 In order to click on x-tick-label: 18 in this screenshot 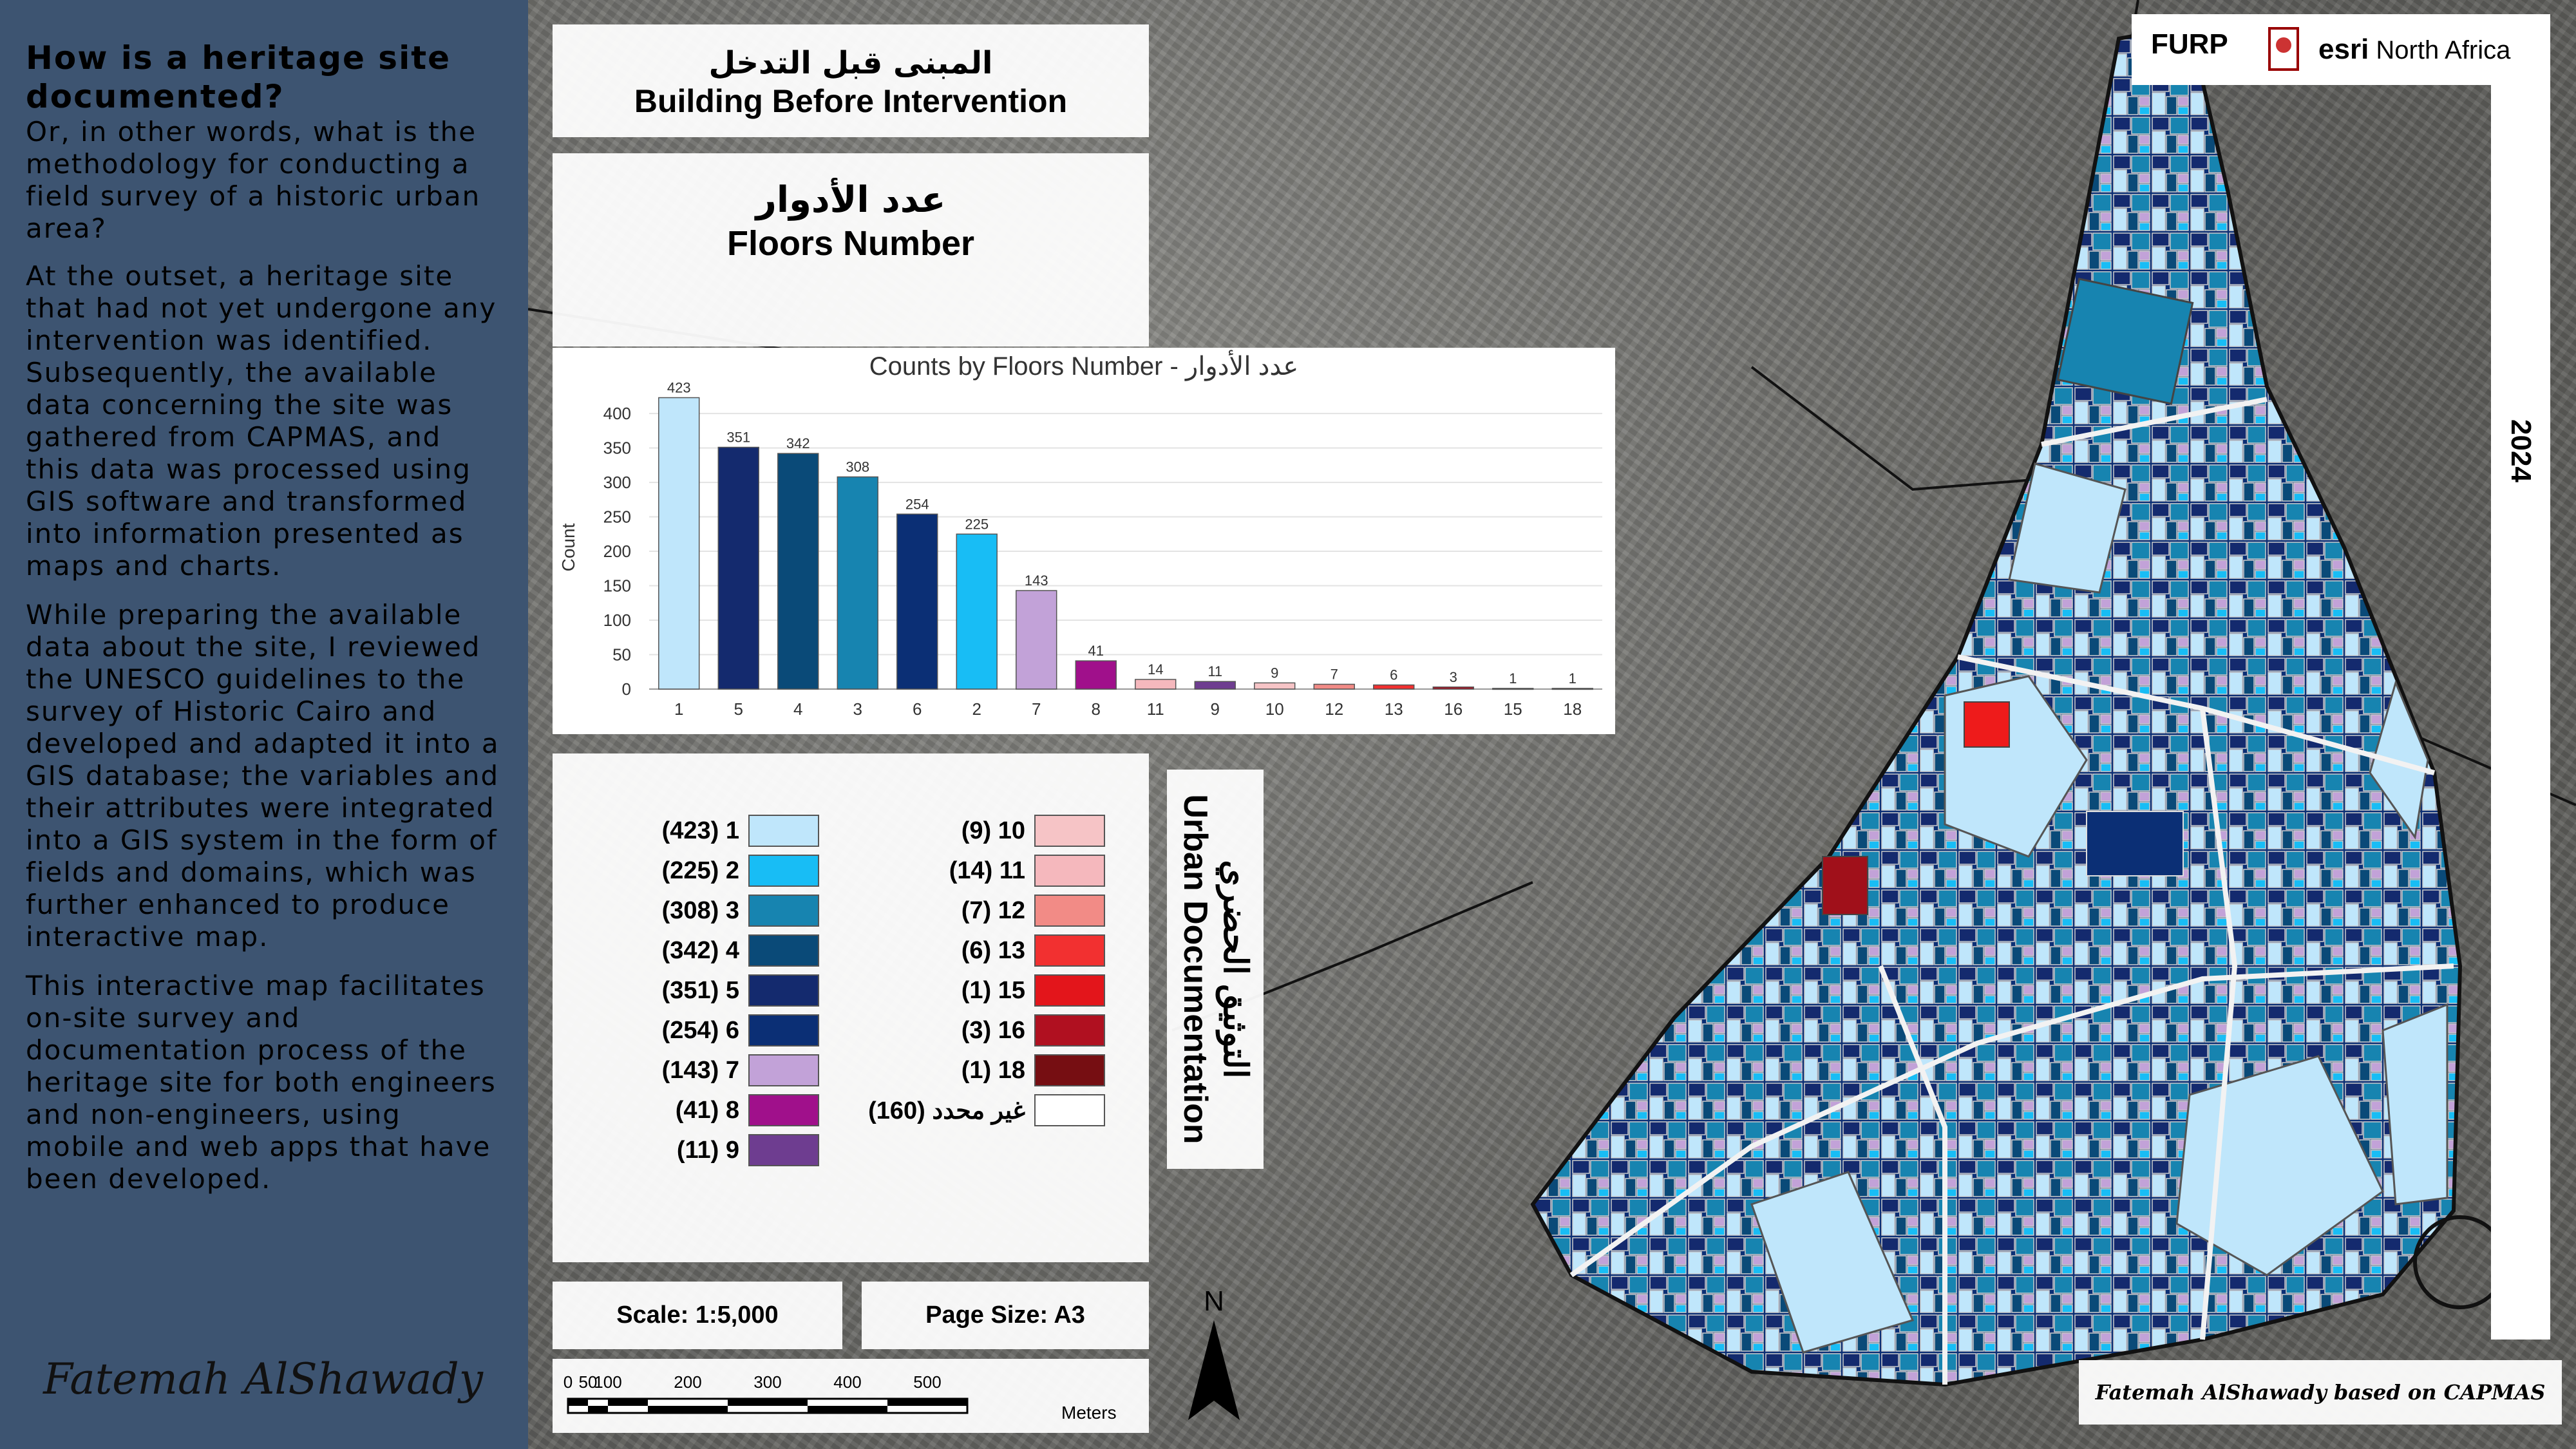, I will do `click(1572, 709)`.